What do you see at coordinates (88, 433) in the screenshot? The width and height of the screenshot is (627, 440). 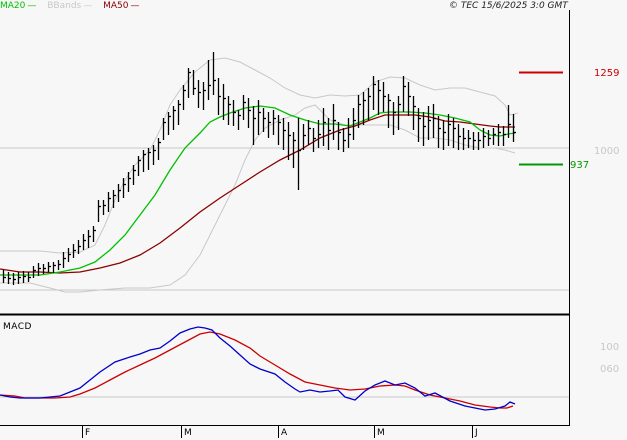 I see `month-label-feb: F` at bounding box center [88, 433].